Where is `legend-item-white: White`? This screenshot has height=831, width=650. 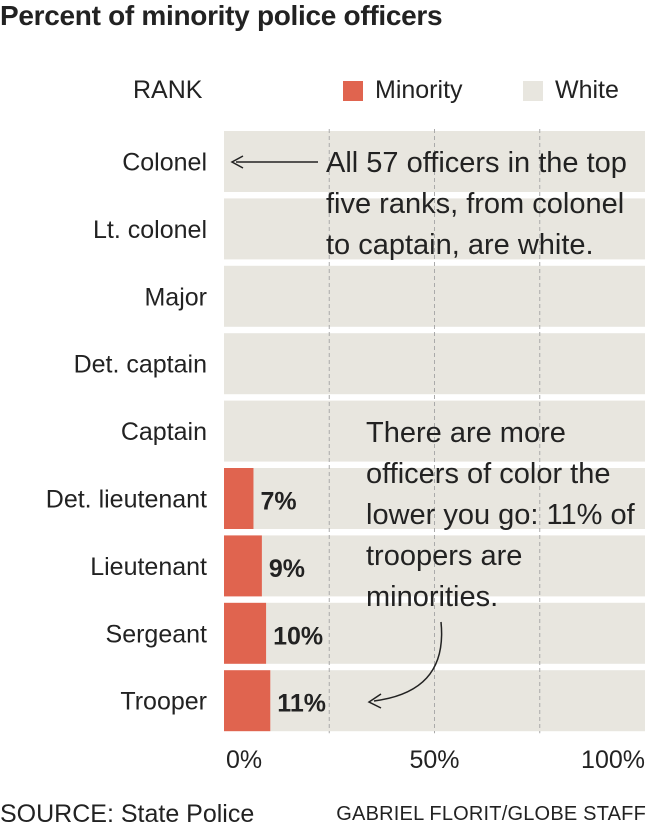 legend-item-white: White is located at coordinates (571, 90).